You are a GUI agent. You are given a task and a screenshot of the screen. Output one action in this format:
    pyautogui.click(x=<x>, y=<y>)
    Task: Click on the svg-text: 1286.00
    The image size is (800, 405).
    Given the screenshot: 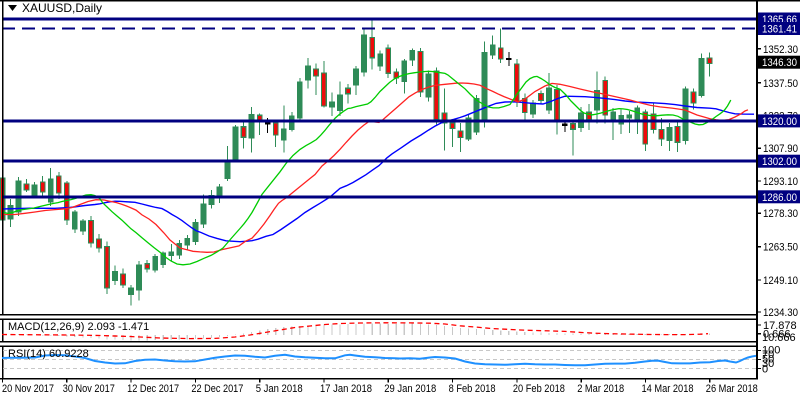 What is the action you would take?
    pyautogui.click(x=779, y=198)
    